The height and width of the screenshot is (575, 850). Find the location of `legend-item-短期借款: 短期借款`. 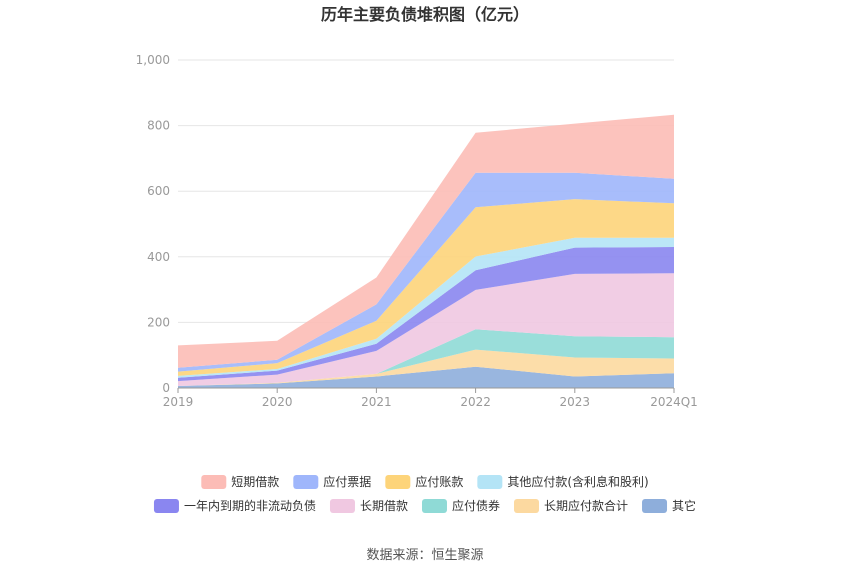

legend-item-短期借款: 短期借款 is located at coordinates (240, 482).